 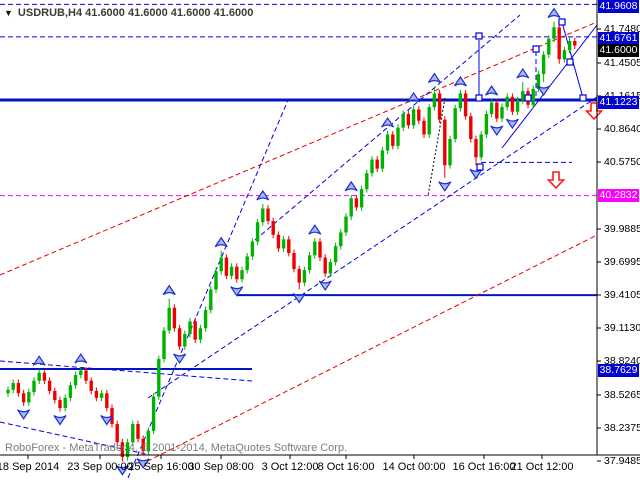 What do you see at coordinates (542, 467) in the screenshot?
I see `x-axis-tick-label: 21 Oct 12:00` at bounding box center [542, 467].